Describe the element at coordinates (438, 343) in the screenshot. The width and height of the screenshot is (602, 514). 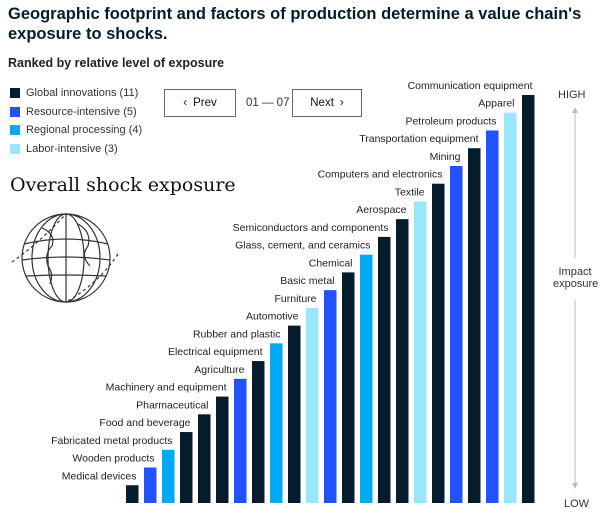
I see `bar-computers-and-electronics` at that location.